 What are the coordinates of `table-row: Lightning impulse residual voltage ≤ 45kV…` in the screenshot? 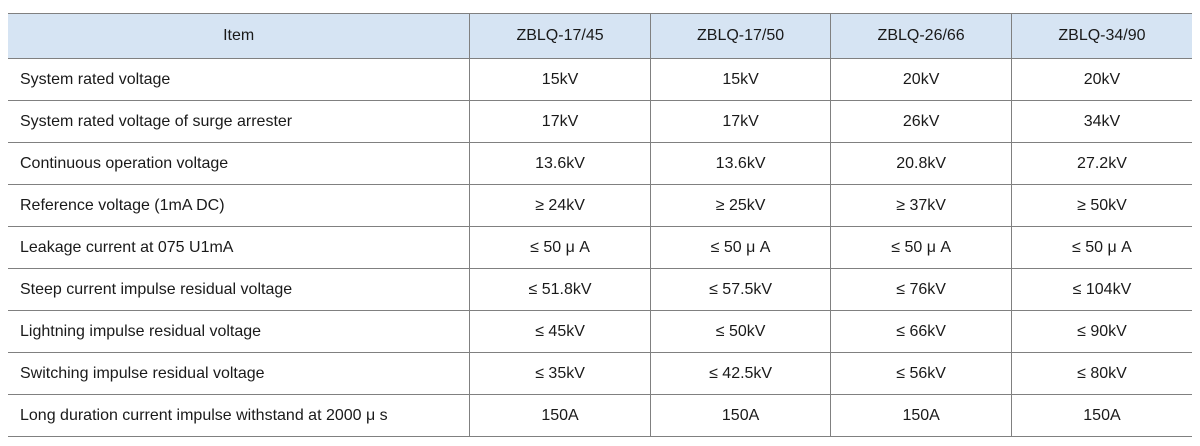 It's located at (600, 331).